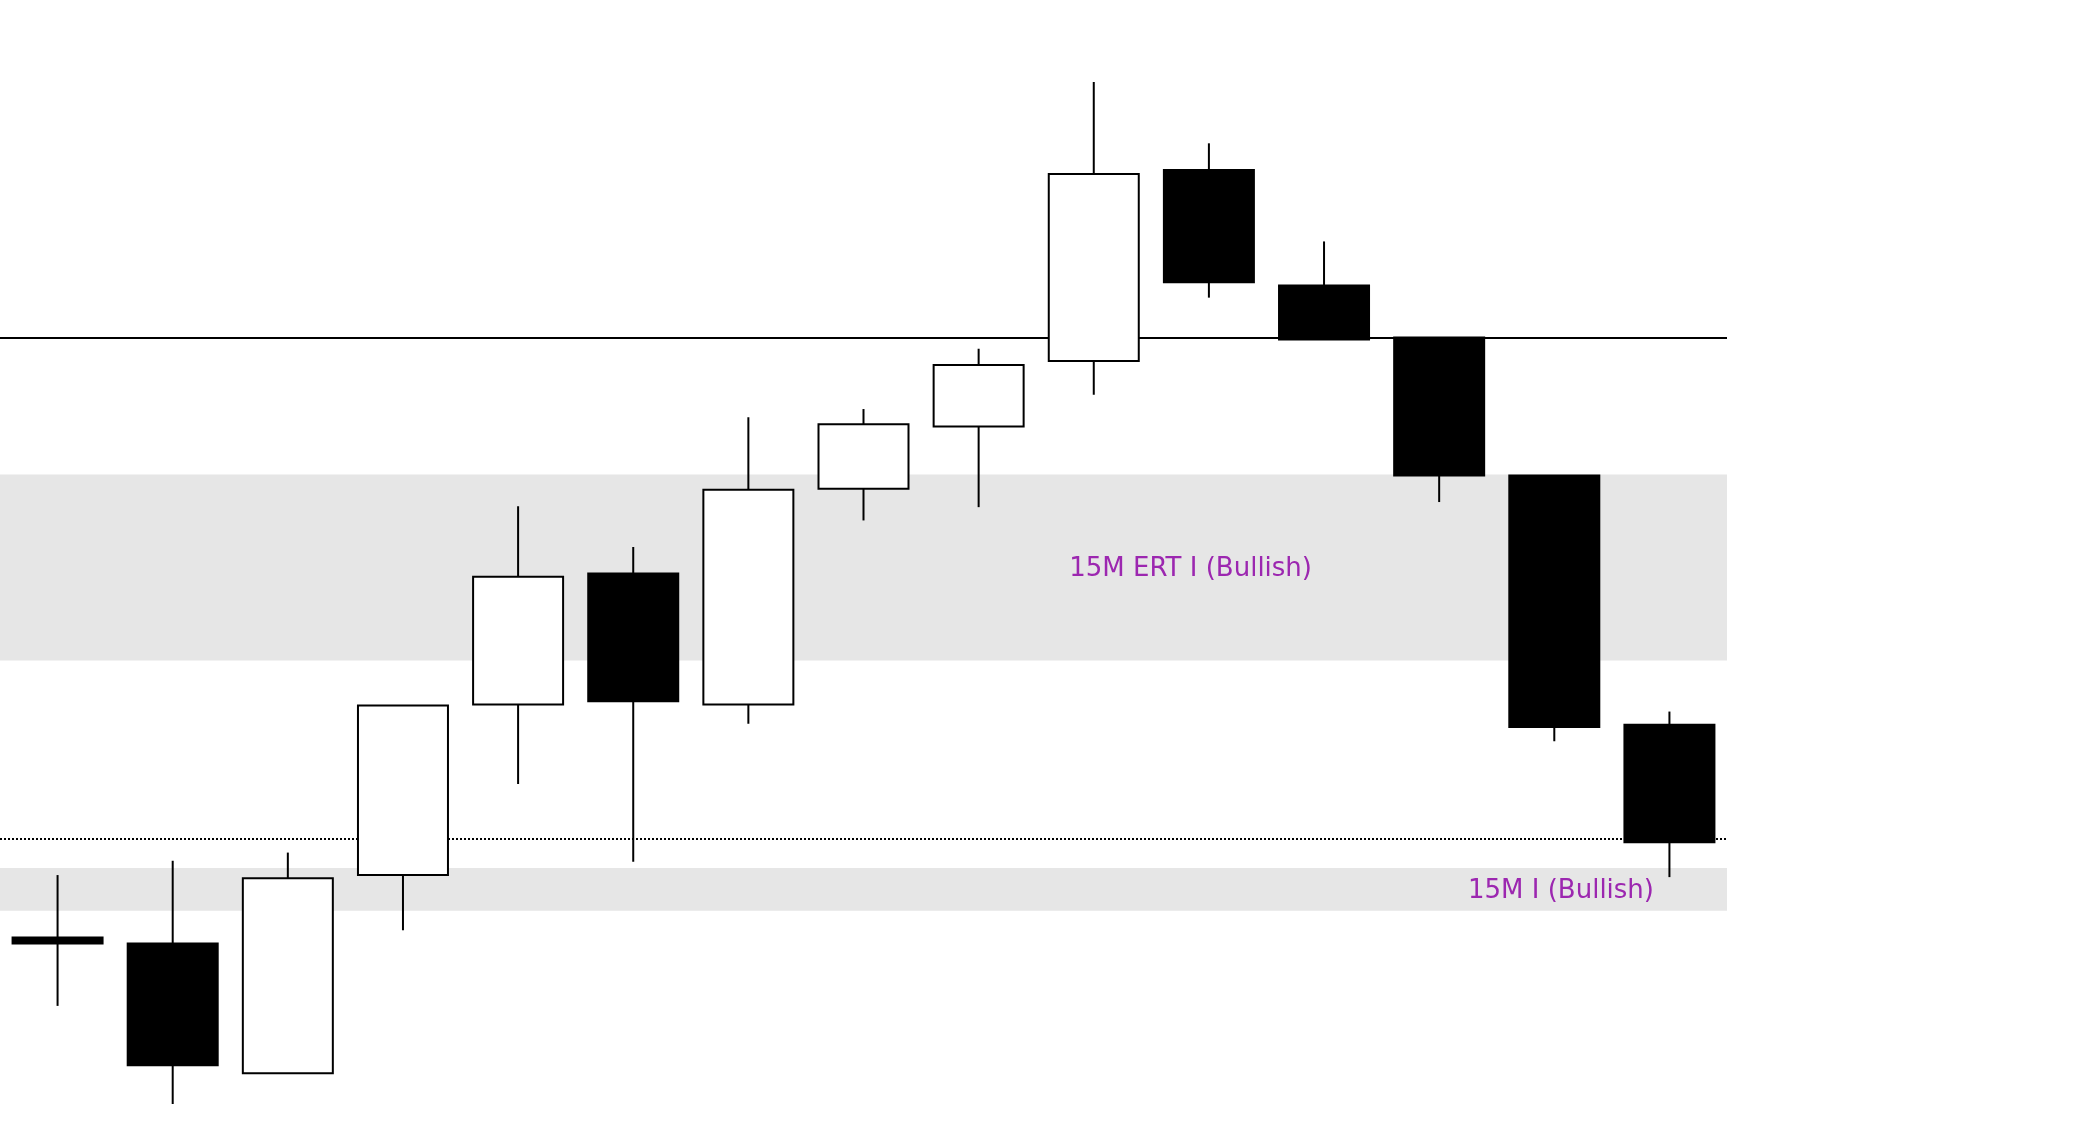  What do you see at coordinates (1190, 567) in the screenshot?
I see `band-label: 15M ERT I (Bullish)` at bounding box center [1190, 567].